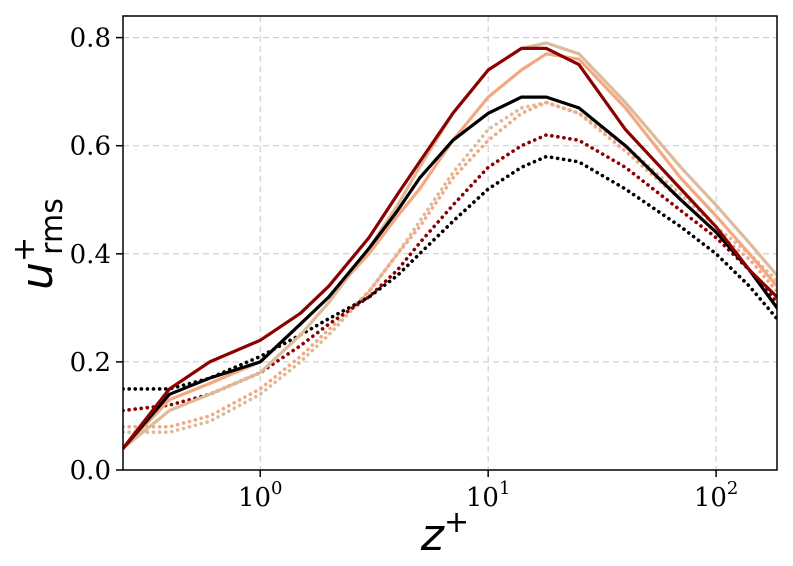 The image size is (793, 566). What do you see at coordinates (52, 226) in the screenshot?
I see `y-axis-title-sub: rms` at bounding box center [52, 226].